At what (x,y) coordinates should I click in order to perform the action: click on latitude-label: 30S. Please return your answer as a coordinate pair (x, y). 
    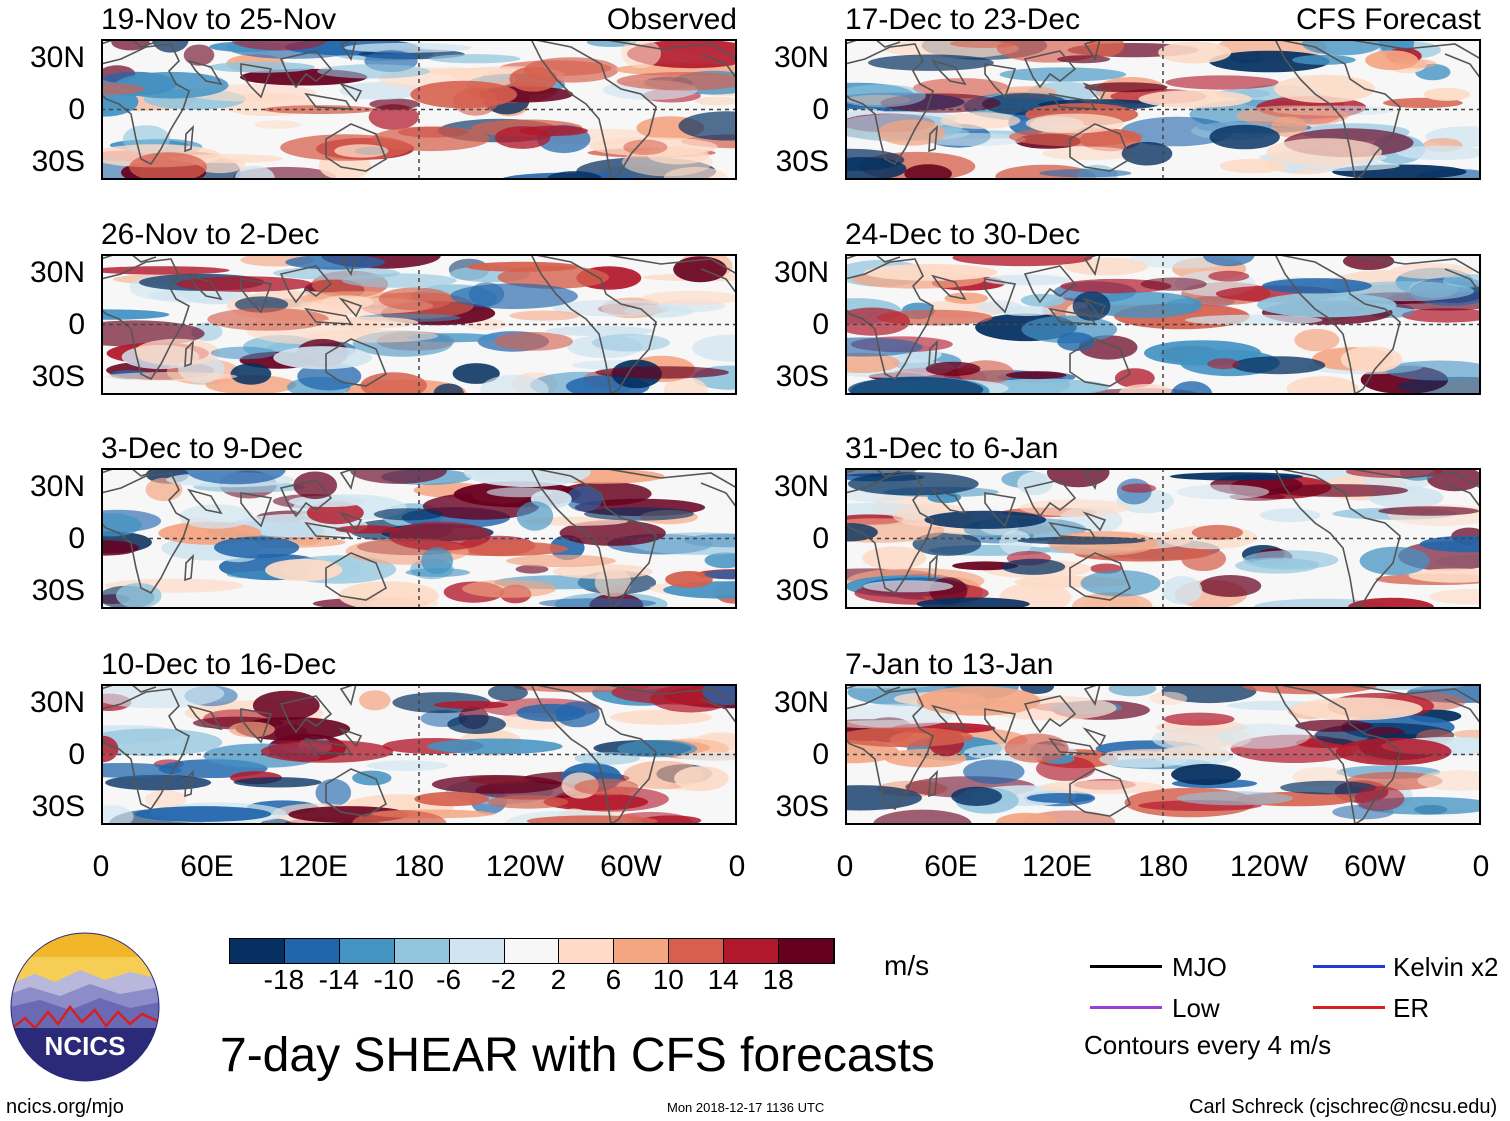
    Looking at the image, I should click on (58, 376).